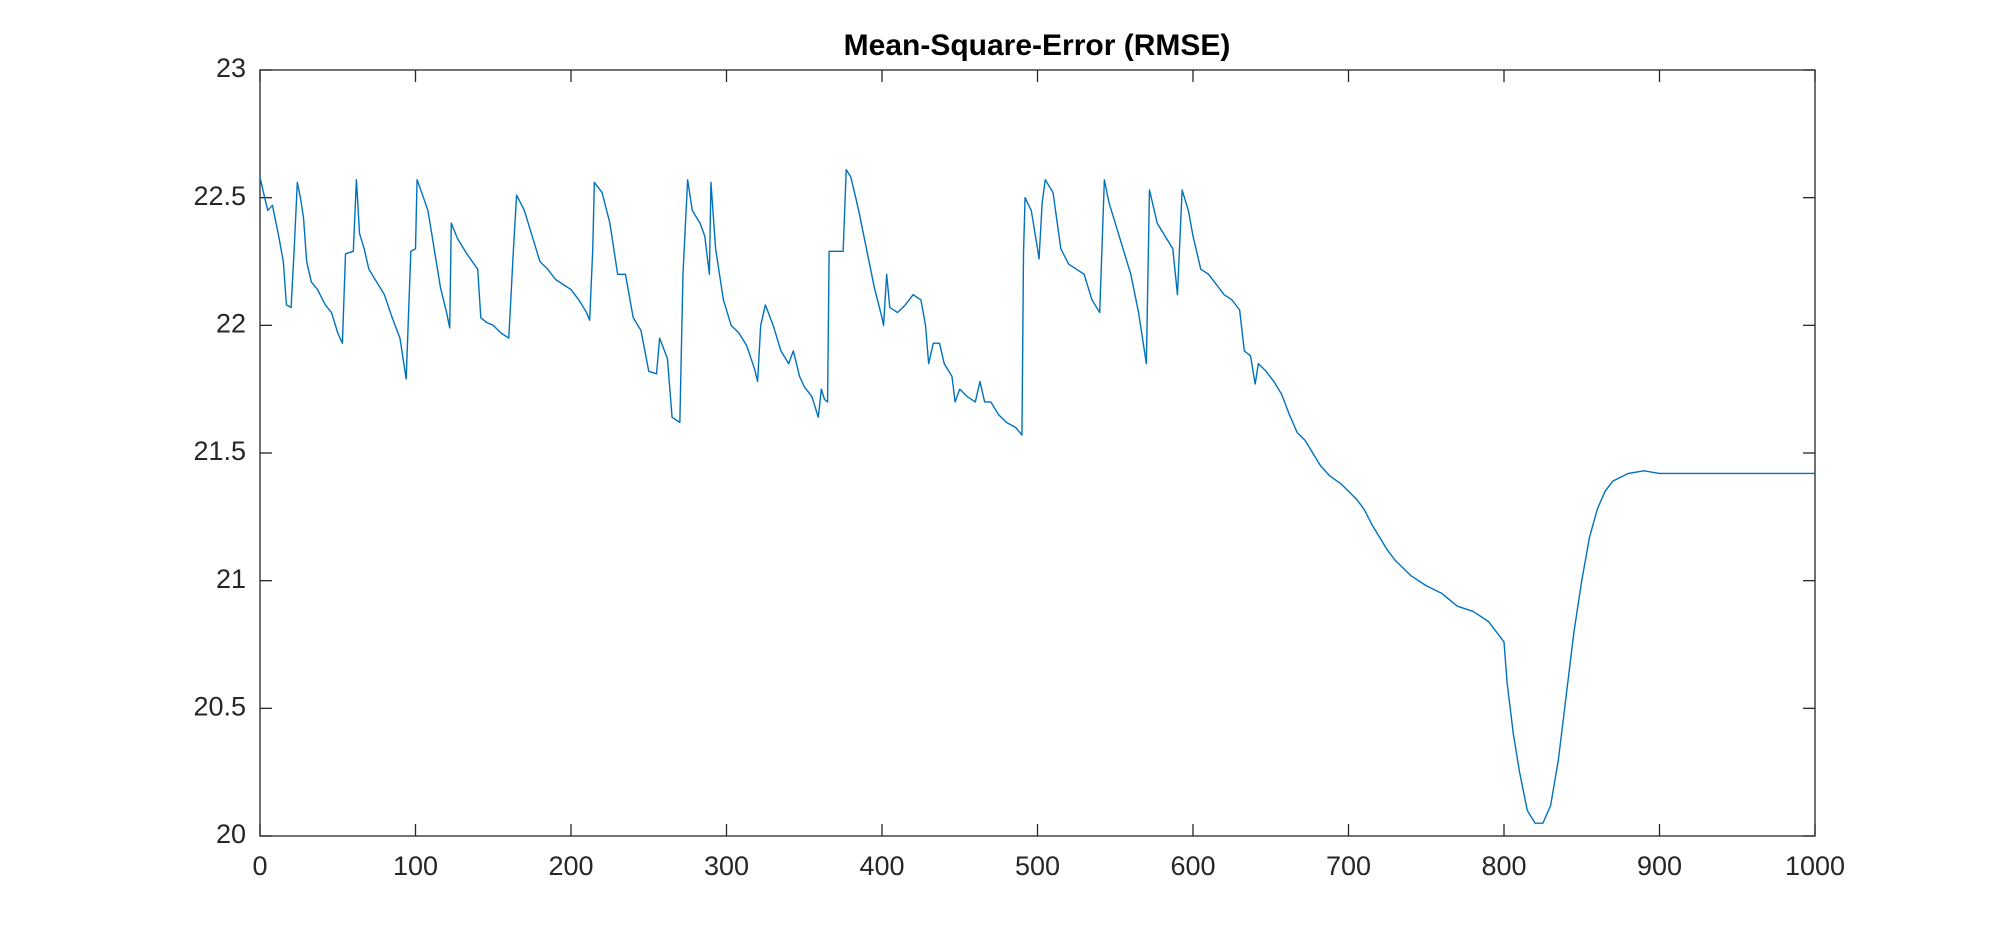  Describe the element at coordinates (219, 196) in the screenshot. I see `y-tick-label: 22.5` at that location.